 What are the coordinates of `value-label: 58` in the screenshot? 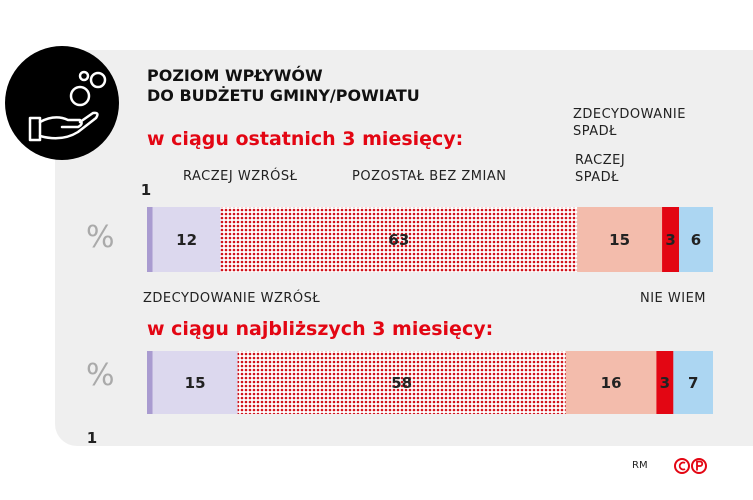 It's located at (402, 382).